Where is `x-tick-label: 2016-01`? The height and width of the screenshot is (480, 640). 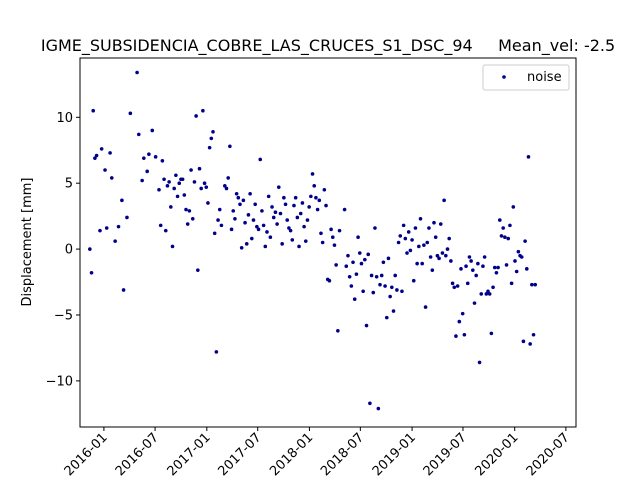 x-tick-label: 2016-01 is located at coordinates (86, 454).